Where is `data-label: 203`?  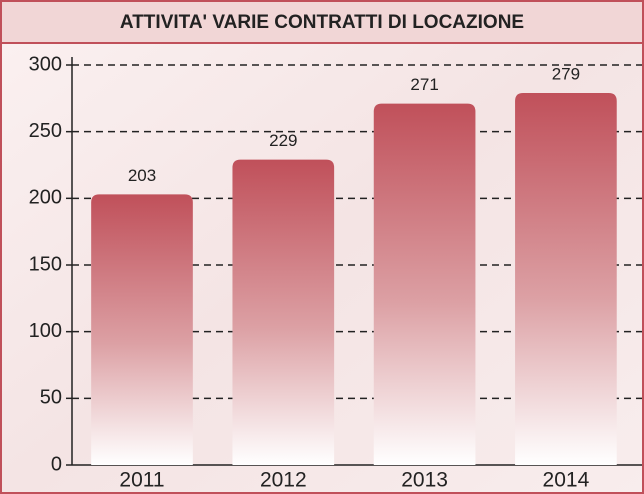
data-label: 203 is located at coordinates (142, 175).